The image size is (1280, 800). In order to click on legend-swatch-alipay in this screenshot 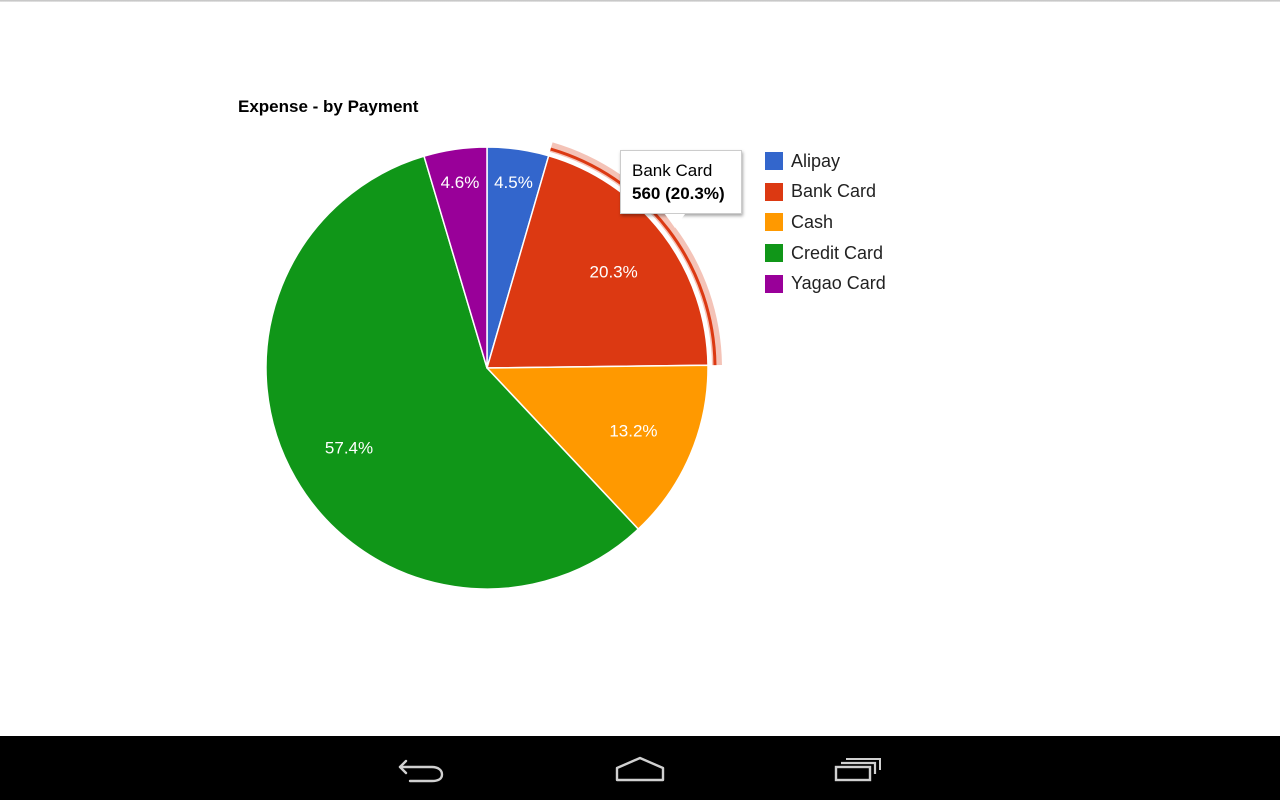, I will do `click(774, 161)`.